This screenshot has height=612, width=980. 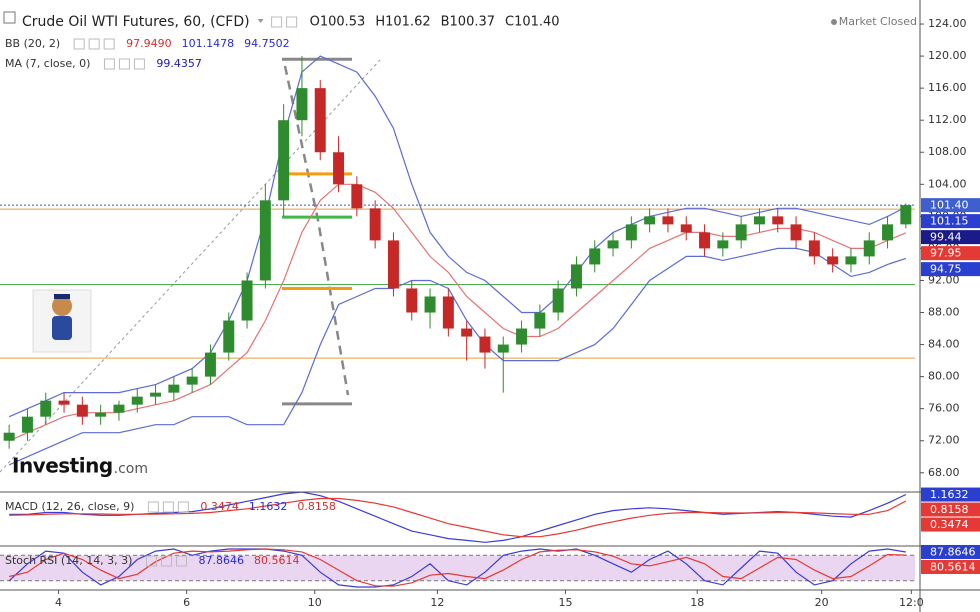 I want to click on x-tick-label: 18, so click(x=697, y=602).